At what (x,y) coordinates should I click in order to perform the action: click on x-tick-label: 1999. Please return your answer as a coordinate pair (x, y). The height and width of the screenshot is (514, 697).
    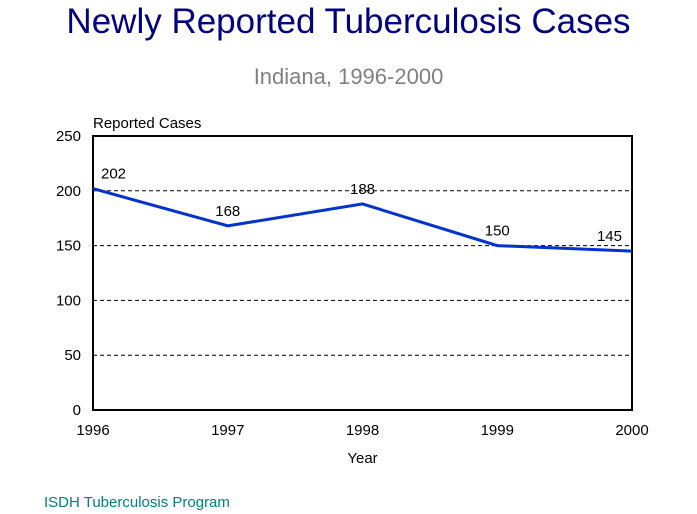
    Looking at the image, I should click on (497, 430).